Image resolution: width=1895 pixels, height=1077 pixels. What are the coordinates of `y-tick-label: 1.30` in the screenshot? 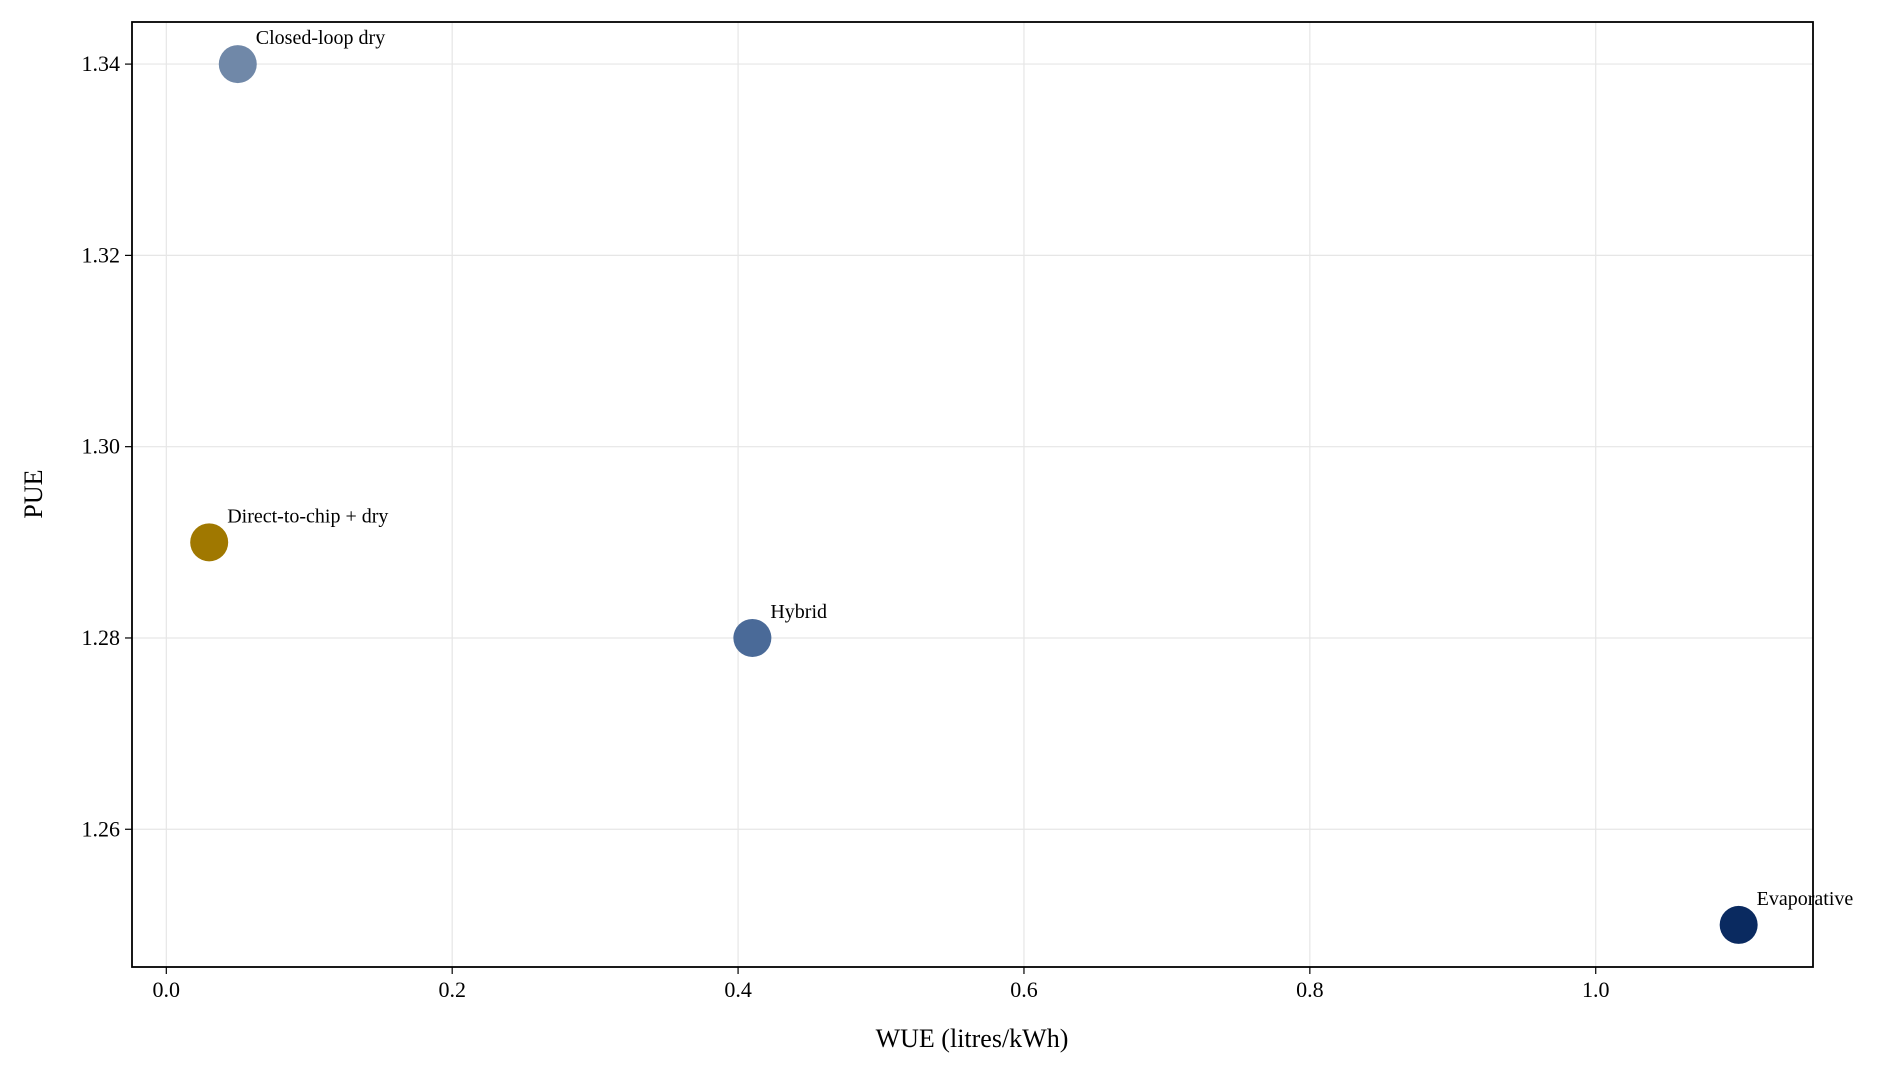 It's located at (101, 446).